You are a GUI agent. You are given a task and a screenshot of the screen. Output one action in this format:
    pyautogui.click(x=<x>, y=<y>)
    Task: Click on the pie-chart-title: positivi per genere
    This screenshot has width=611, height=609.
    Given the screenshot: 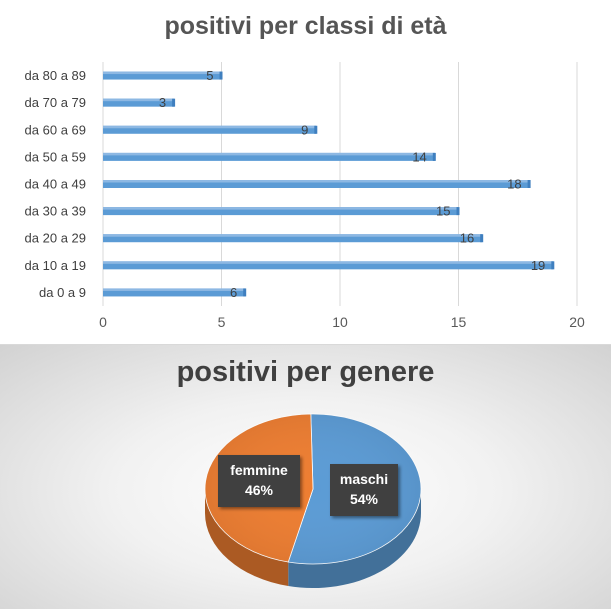 What is the action you would take?
    pyautogui.click(x=305, y=372)
    